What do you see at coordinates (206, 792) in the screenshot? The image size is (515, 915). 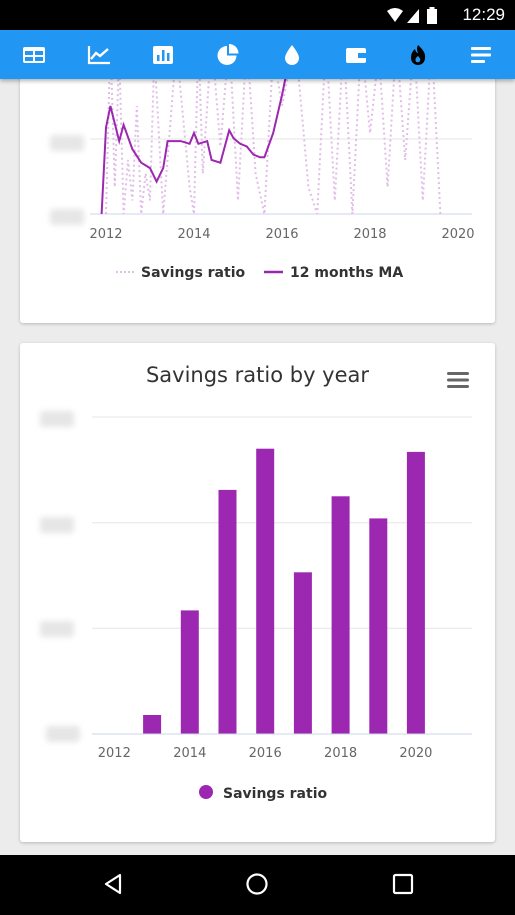 I see `legend-symbol-circle` at bounding box center [206, 792].